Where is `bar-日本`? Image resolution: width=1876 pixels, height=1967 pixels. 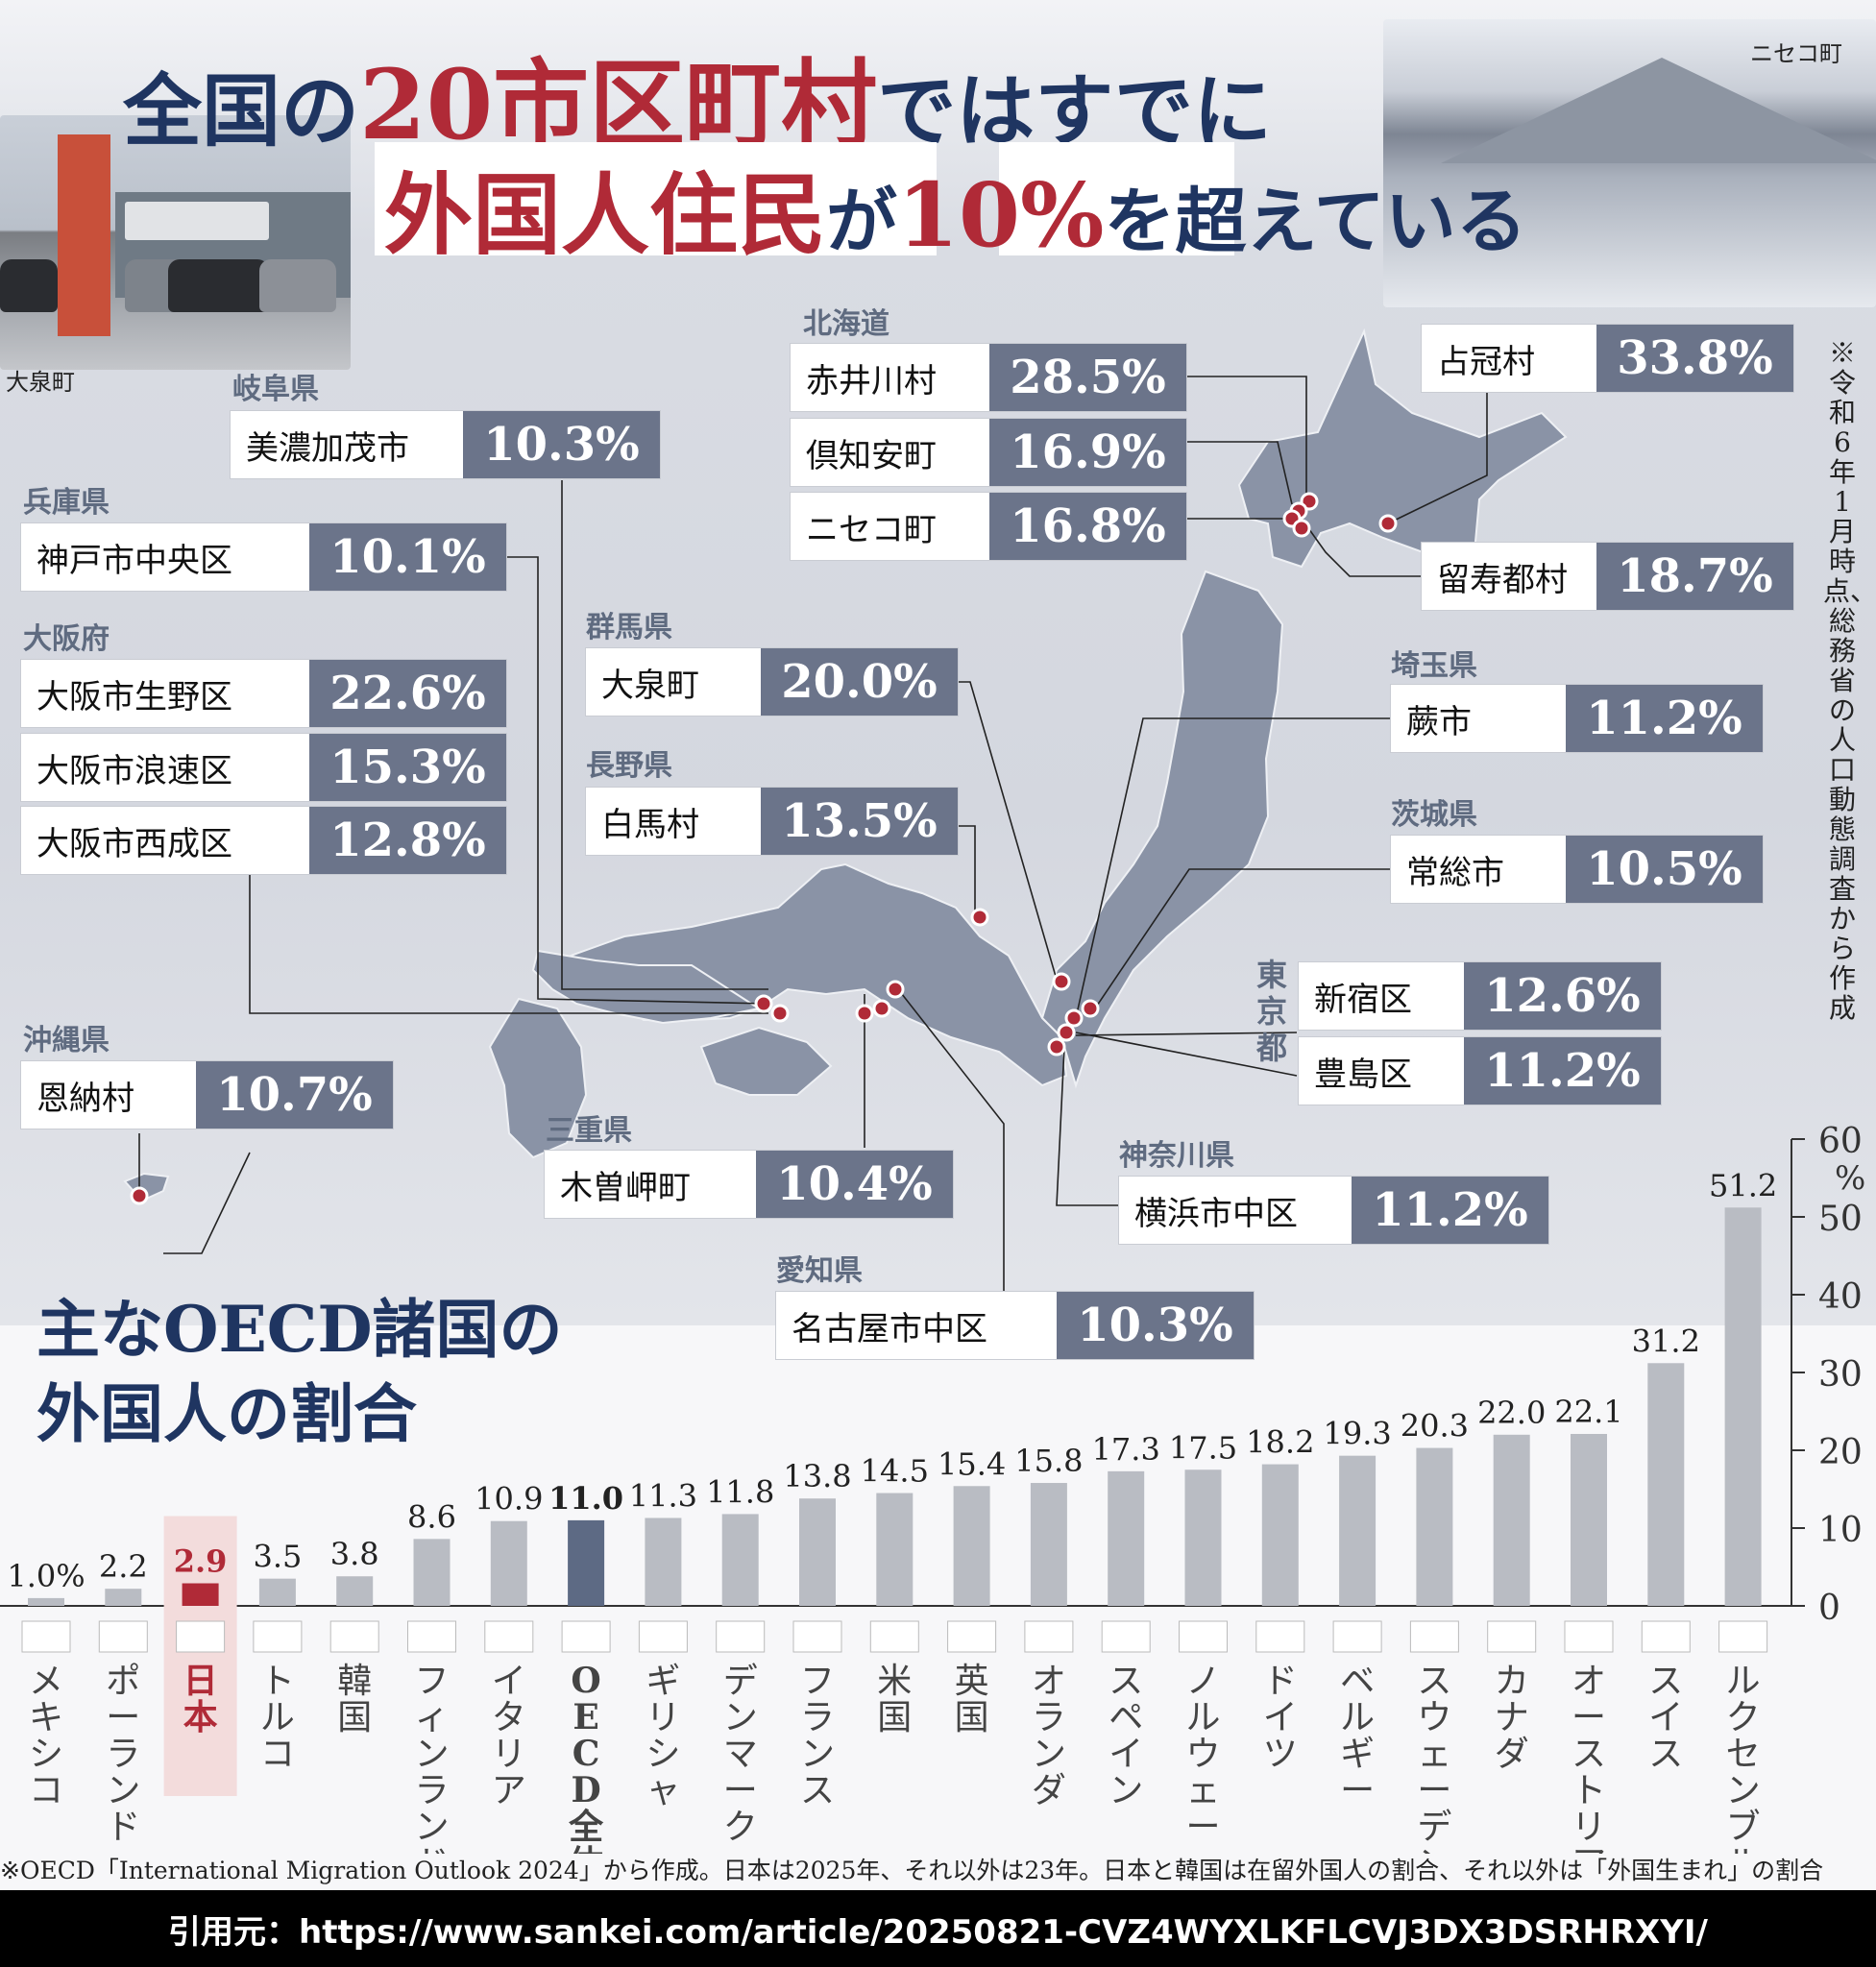
bar-日本 is located at coordinates (201, 1594).